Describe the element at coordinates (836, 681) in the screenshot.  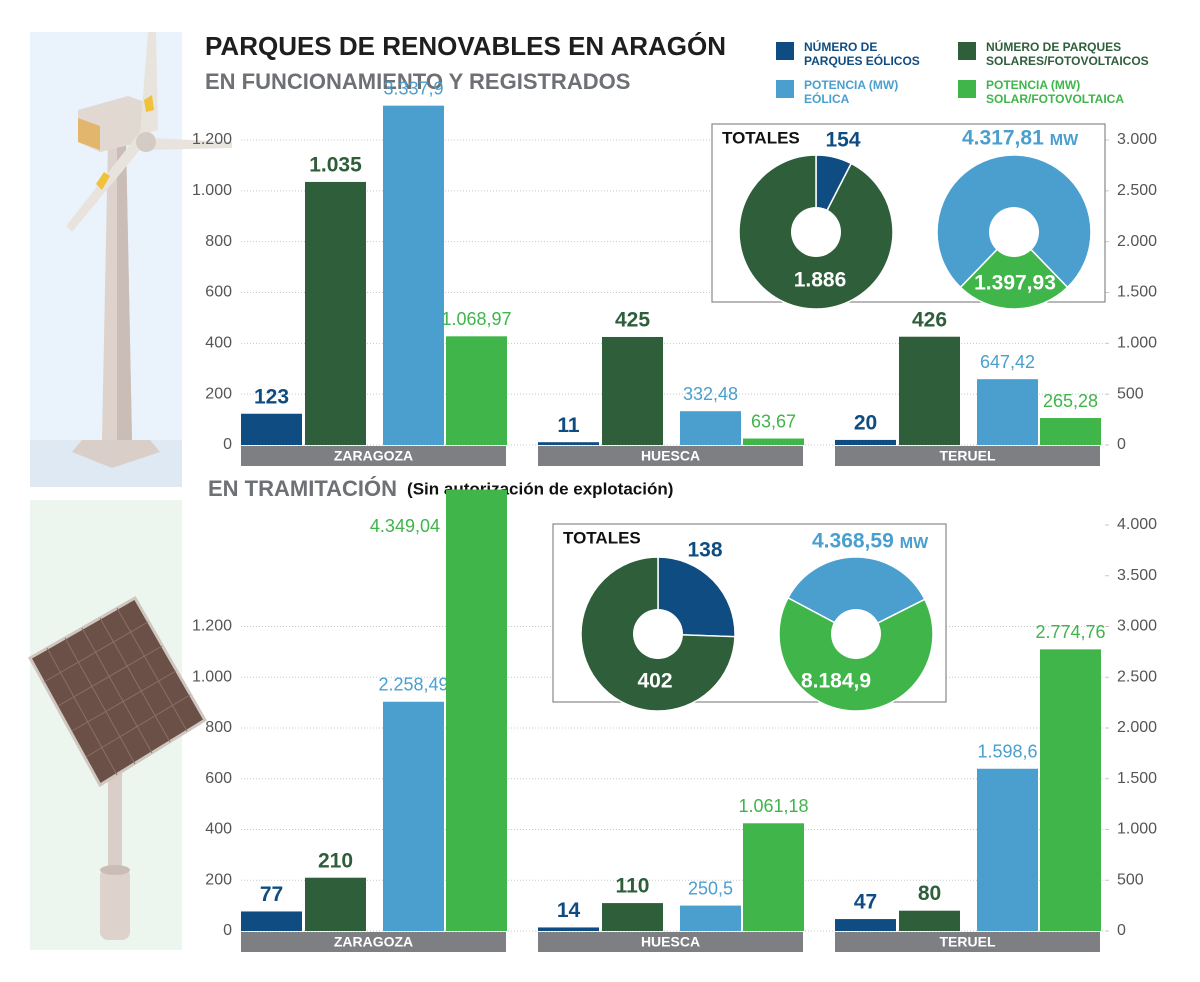
I see `pie-inner-label: 8.184,9` at that location.